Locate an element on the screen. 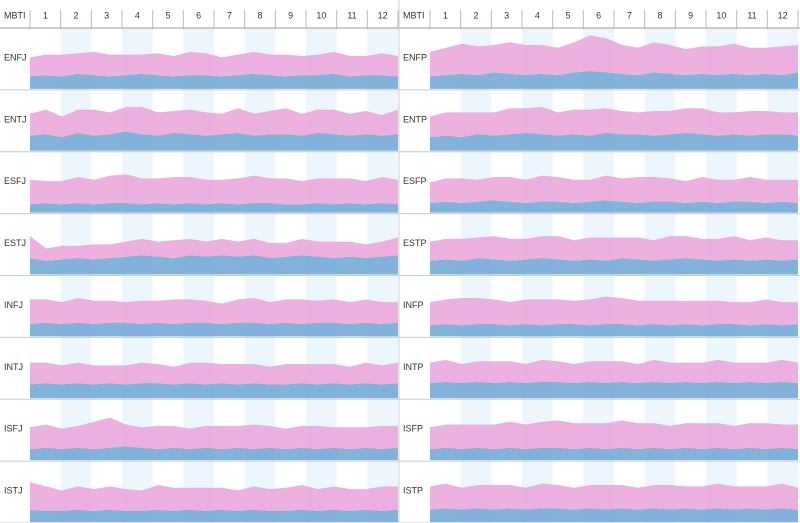  panel-label: ISTP is located at coordinates (413, 491).